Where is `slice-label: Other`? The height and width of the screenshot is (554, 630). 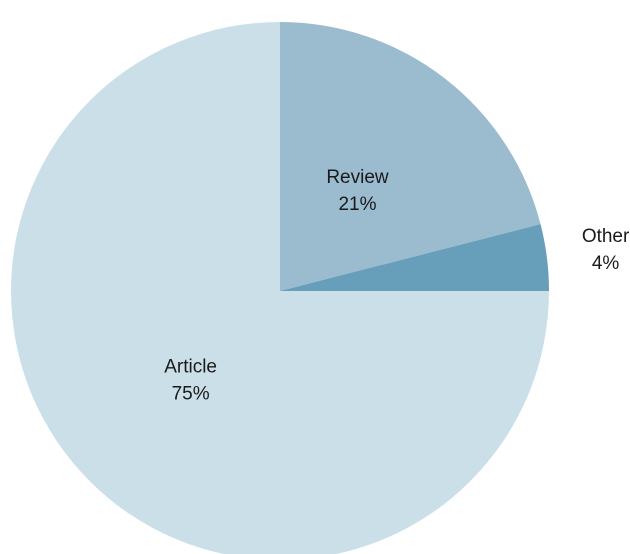 slice-label: Other is located at coordinates (606, 236).